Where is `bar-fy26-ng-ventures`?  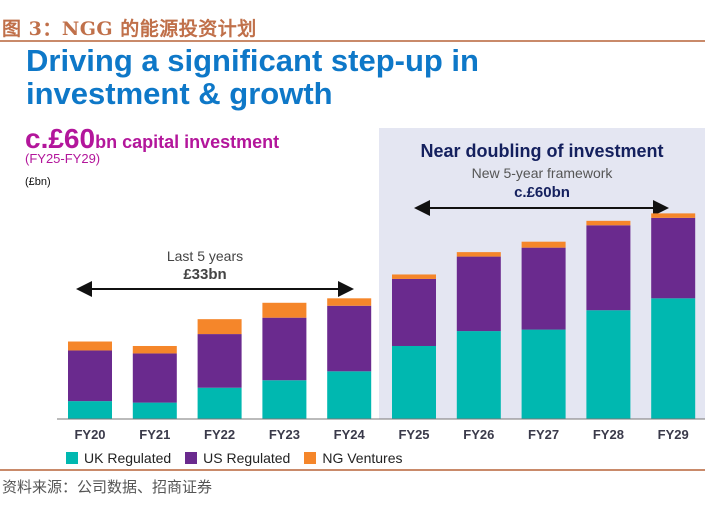 bar-fy26-ng-ventures is located at coordinates (478, 254).